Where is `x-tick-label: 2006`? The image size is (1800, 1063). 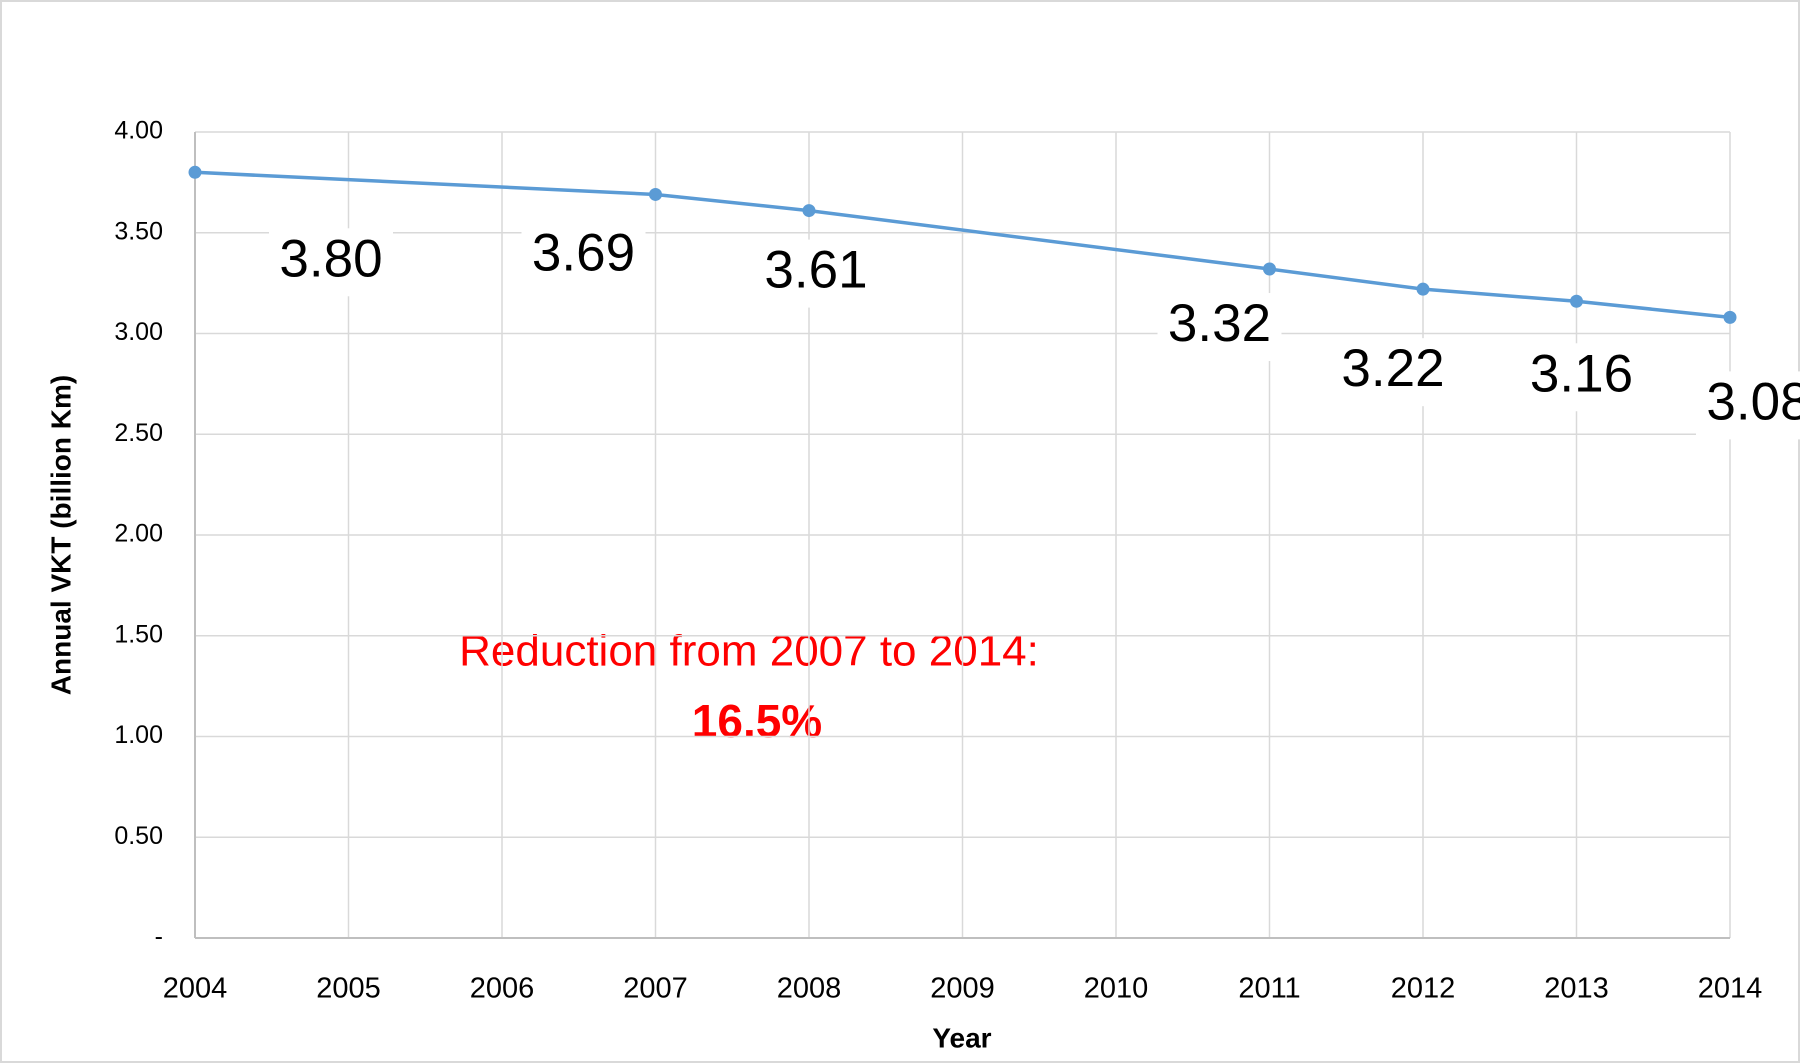 x-tick-label: 2006 is located at coordinates (502, 989).